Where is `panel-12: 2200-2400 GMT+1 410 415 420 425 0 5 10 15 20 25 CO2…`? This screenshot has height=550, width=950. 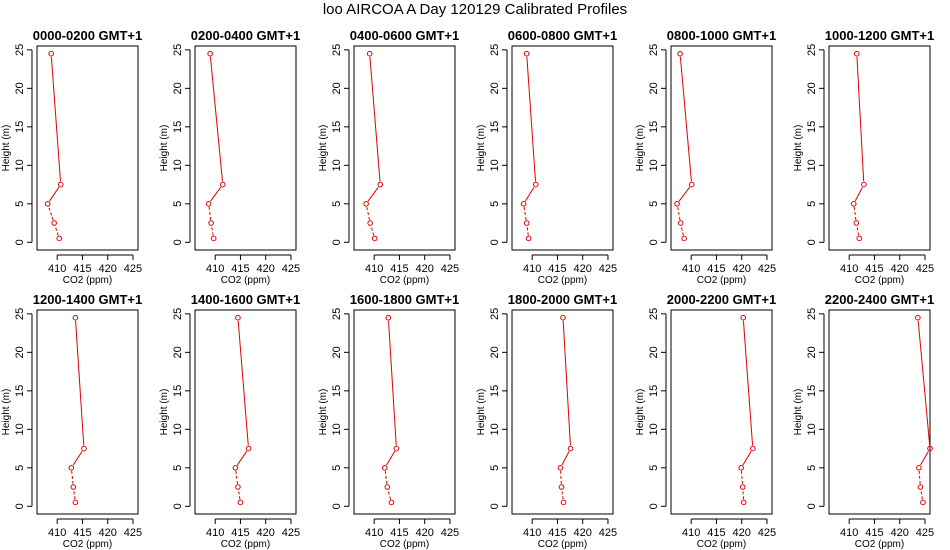 panel-12: 2200-2400 GMT+1 410 415 420 425 0 5 10 15 20 25 CO2… is located at coordinates (863, 421).